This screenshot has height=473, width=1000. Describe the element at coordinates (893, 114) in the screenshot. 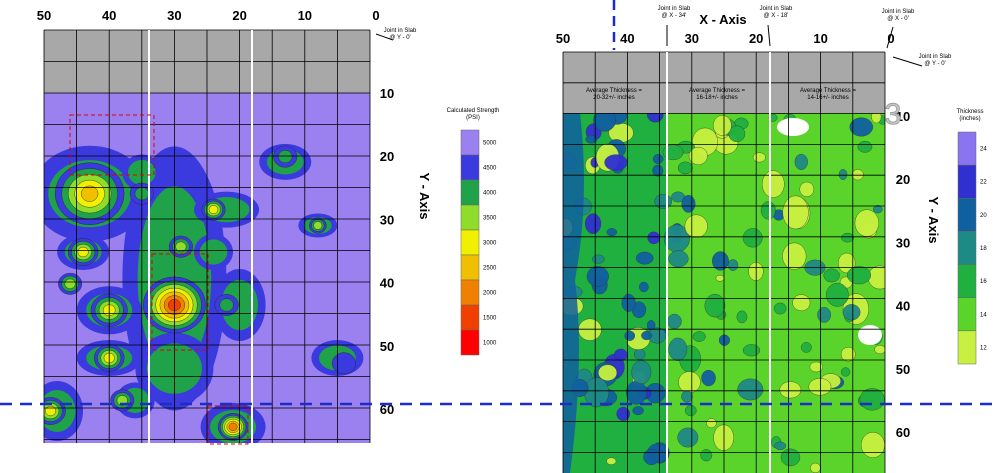

I see `section-marker: 3` at that location.